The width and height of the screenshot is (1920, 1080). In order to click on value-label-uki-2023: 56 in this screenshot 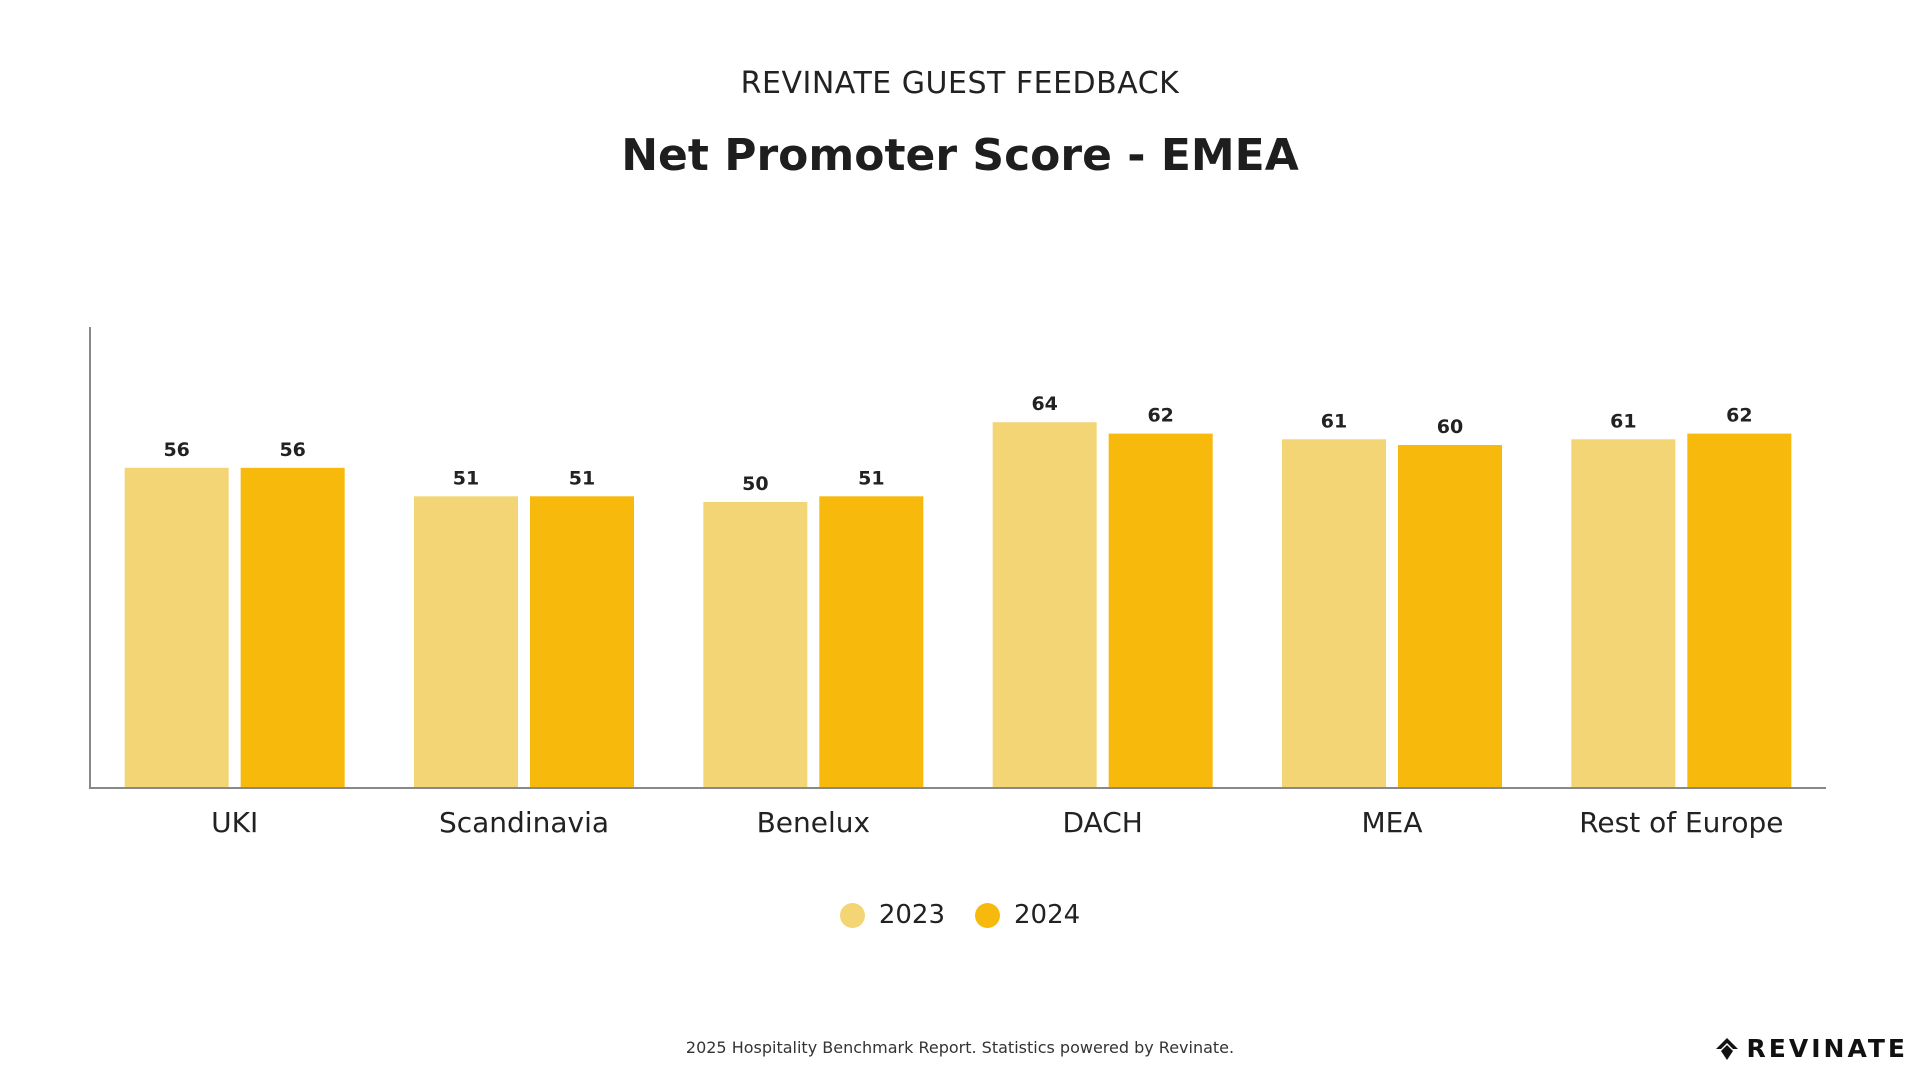, I will do `click(176, 450)`.